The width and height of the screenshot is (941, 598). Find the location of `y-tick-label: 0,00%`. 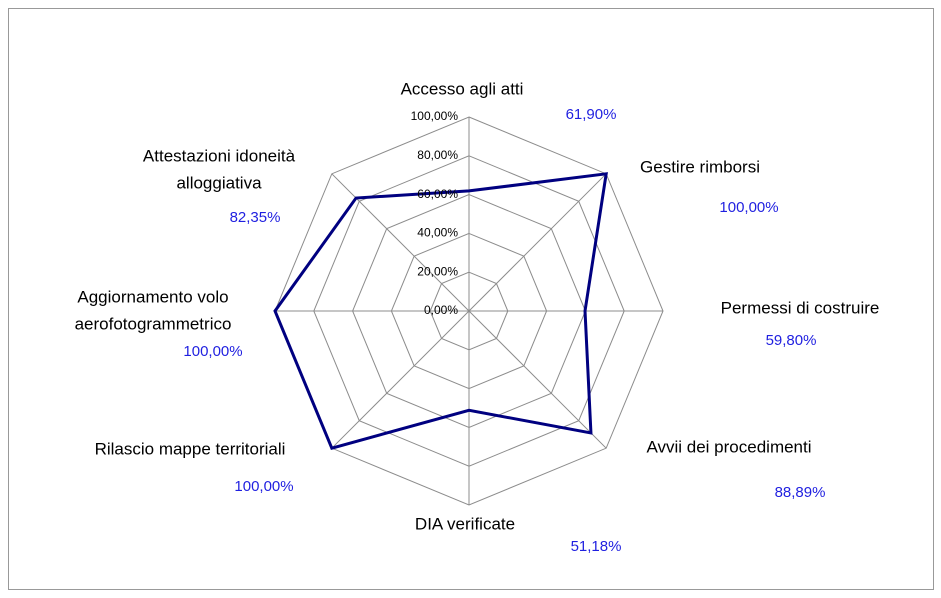

y-tick-label: 0,00% is located at coordinates (441, 310).